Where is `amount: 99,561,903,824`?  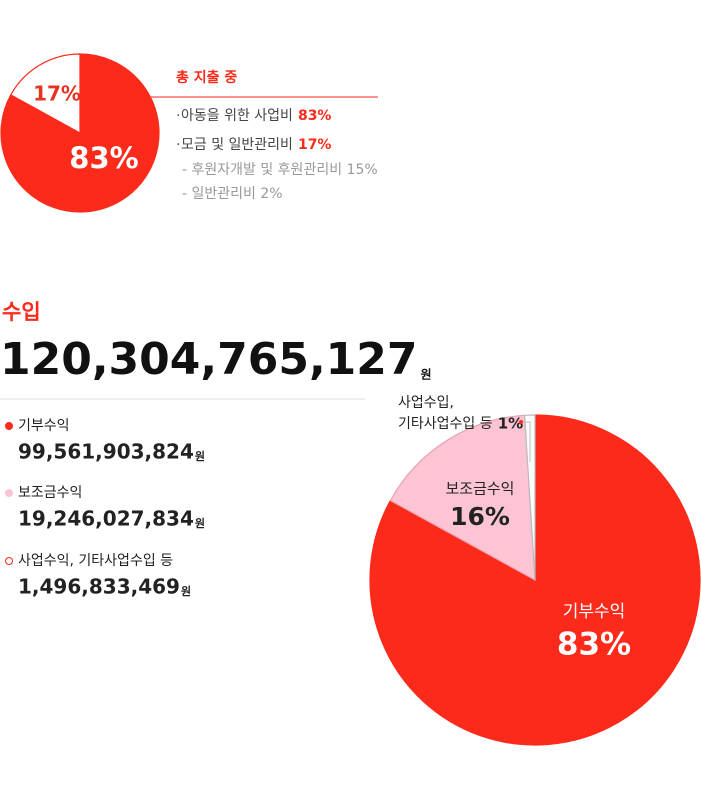
amount: 99,561,903,824 is located at coordinates (106, 452).